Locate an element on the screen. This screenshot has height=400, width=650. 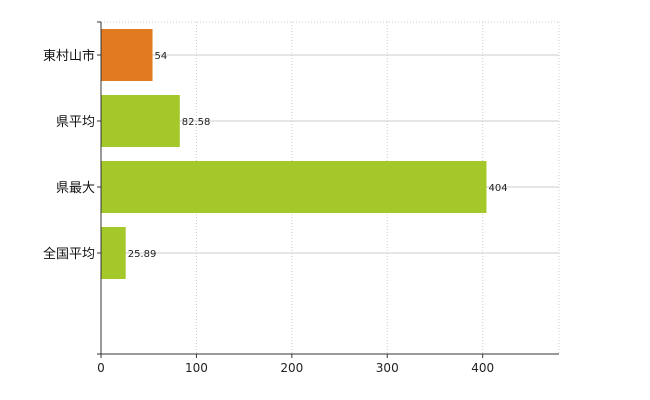
category-label: 県最大 is located at coordinates (75, 188).